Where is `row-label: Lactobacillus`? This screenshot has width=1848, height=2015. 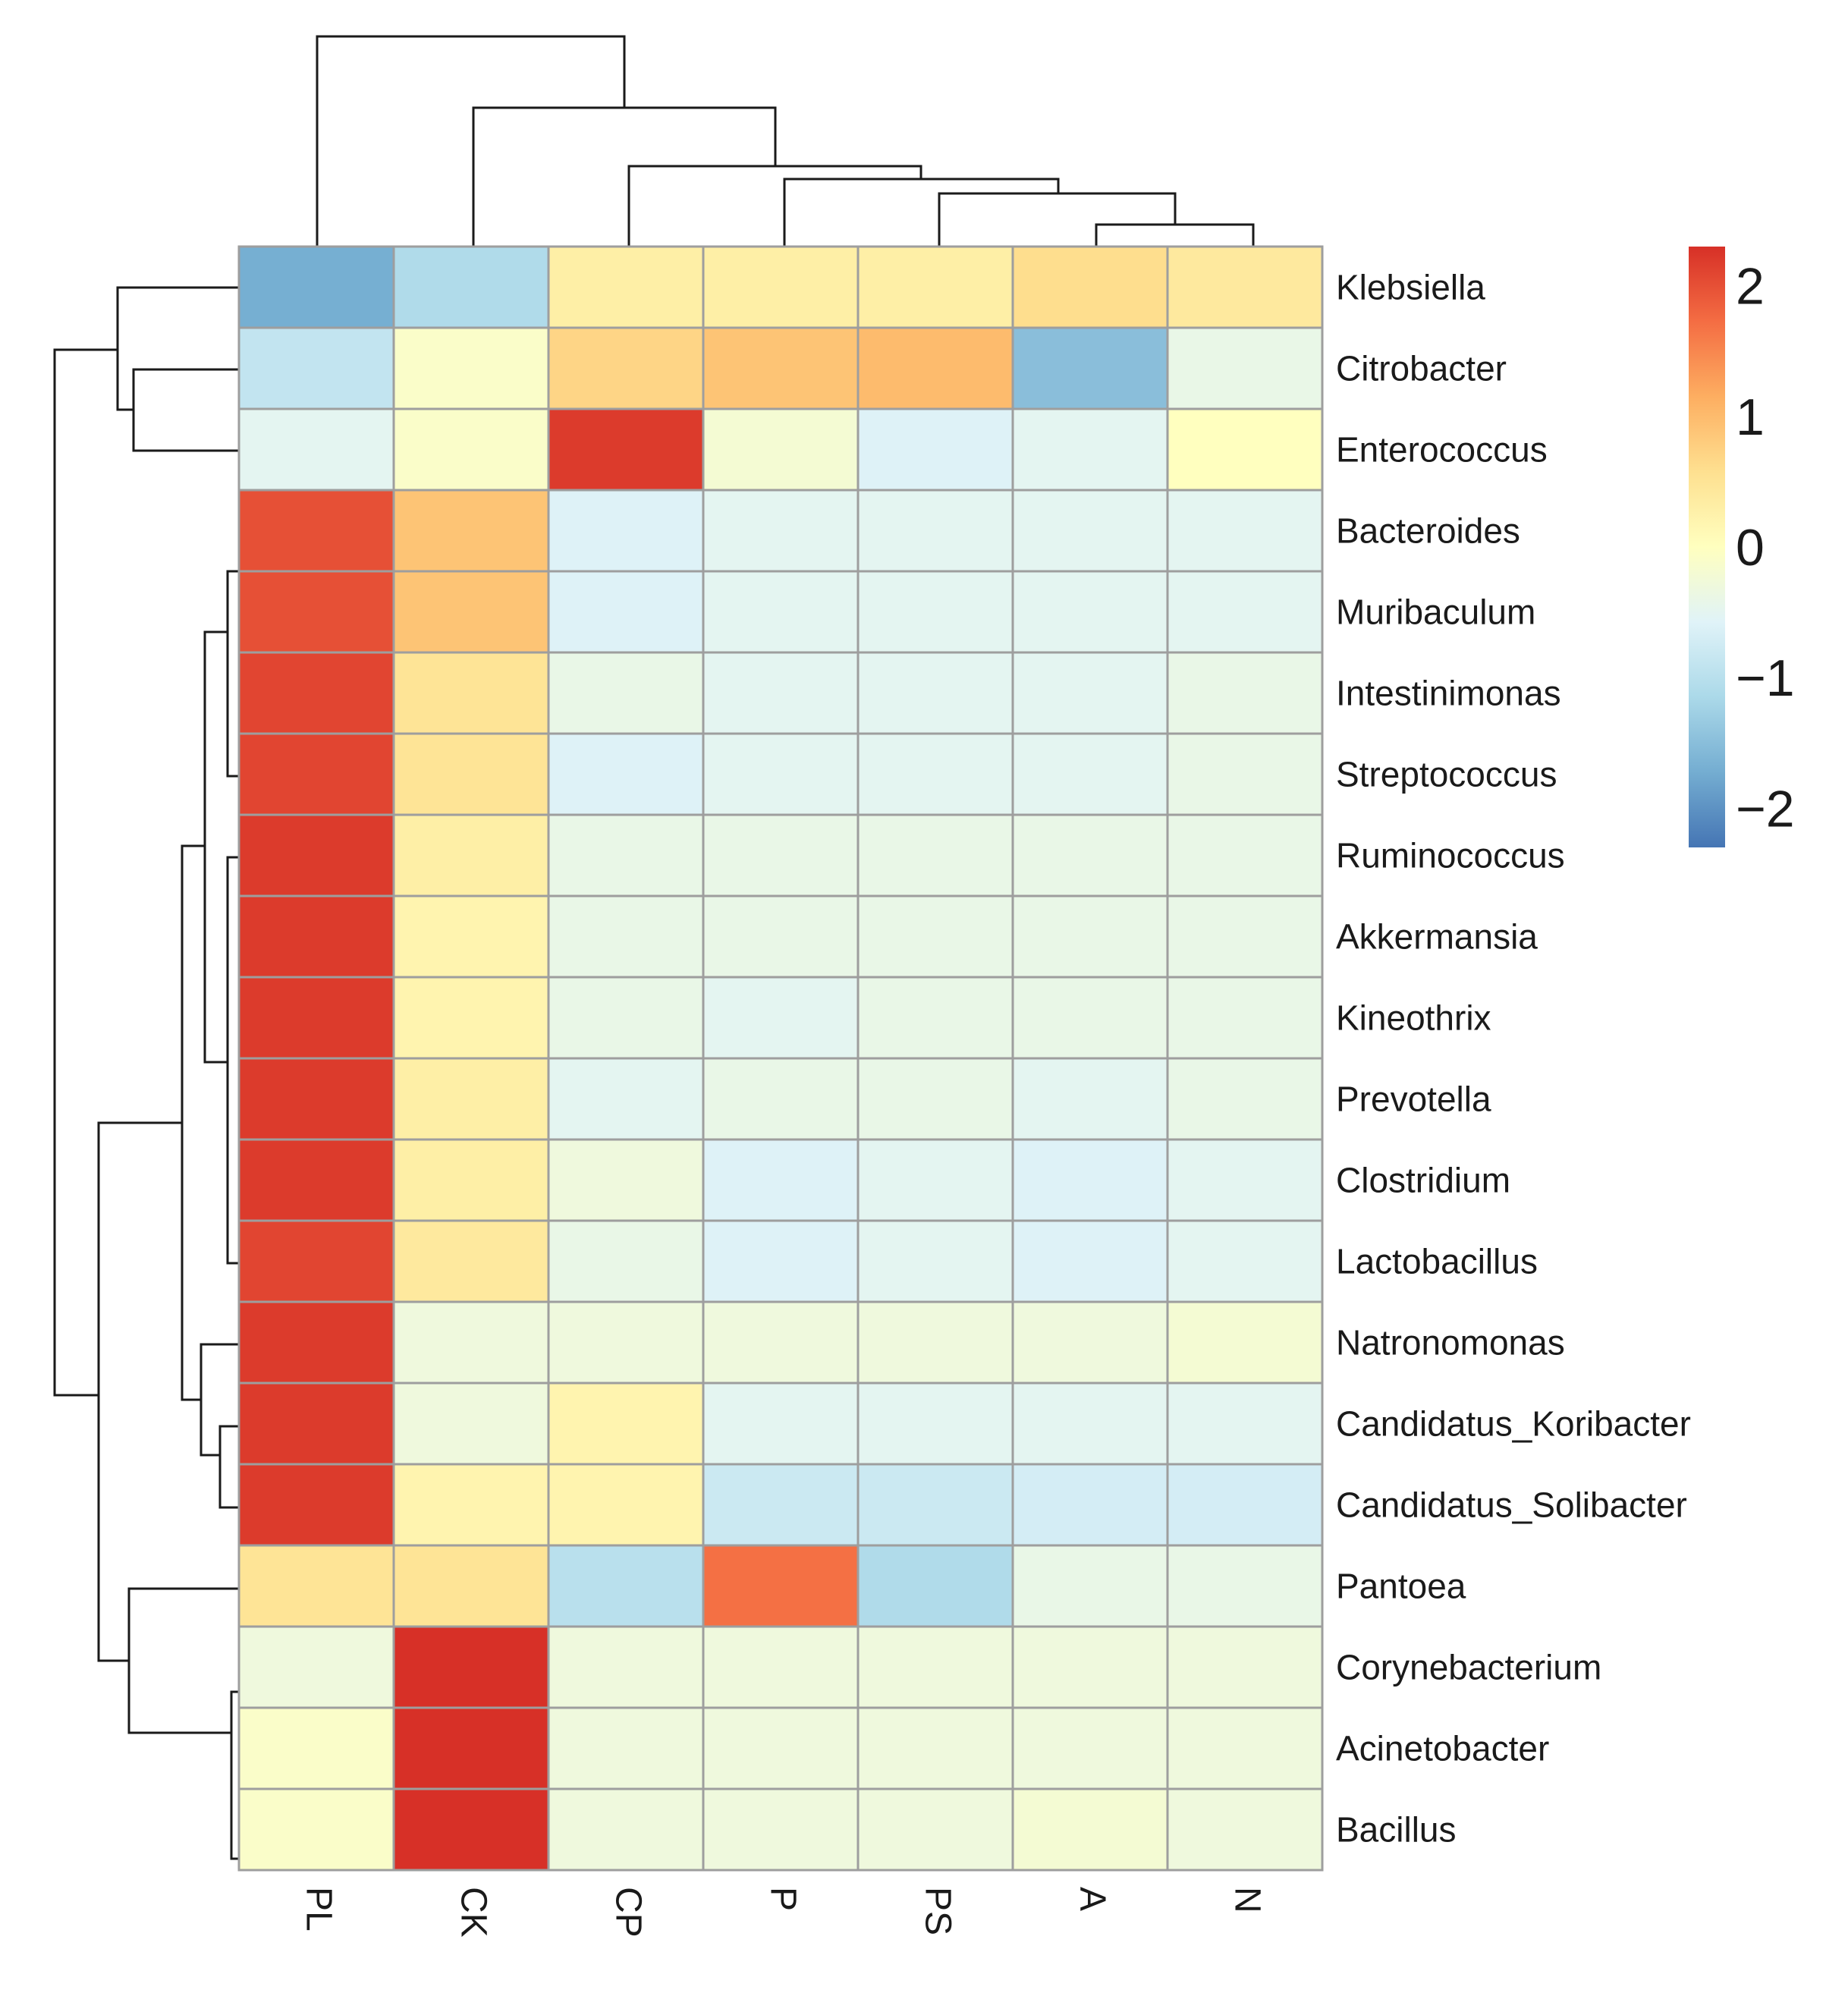 row-label: Lactobacillus is located at coordinates (1437, 1261).